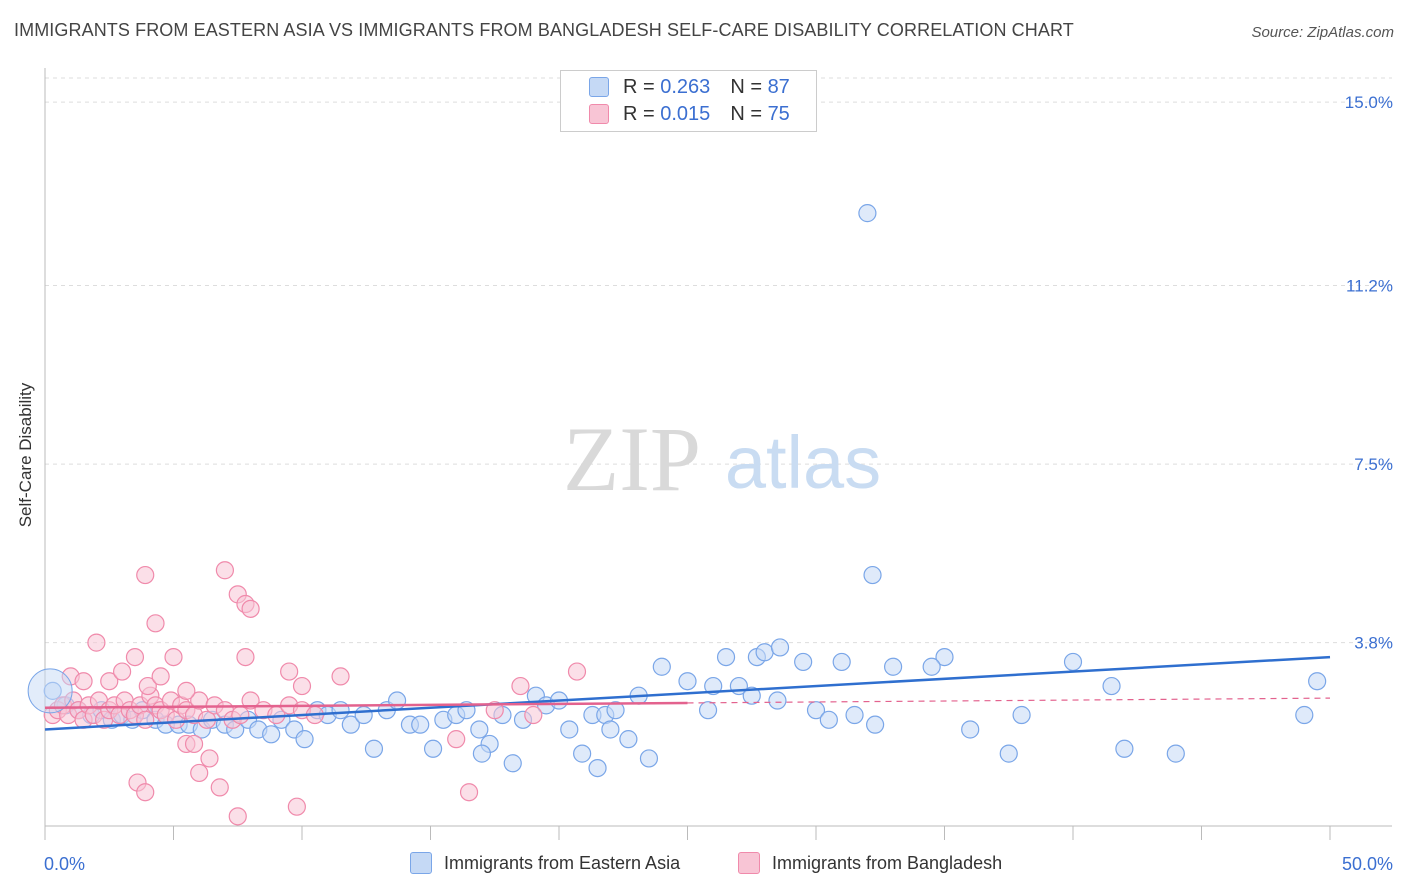  Describe the element at coordinates (64, 864) in the screenshot. I see `x-tick-label-min: 0.0%` at that location.